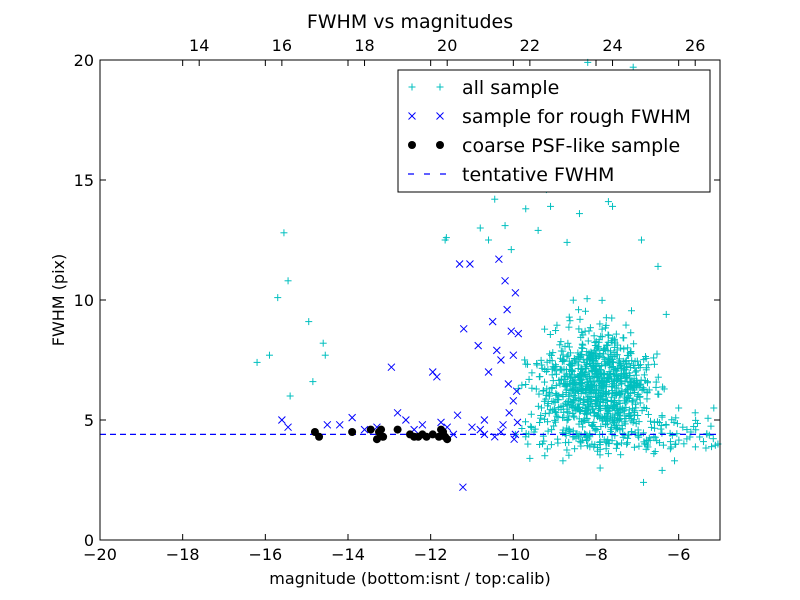  What do you see at coordinates (400, 373) in the screenshot?
I see `series-rough-fwhm` at bounding box center [400, 373].